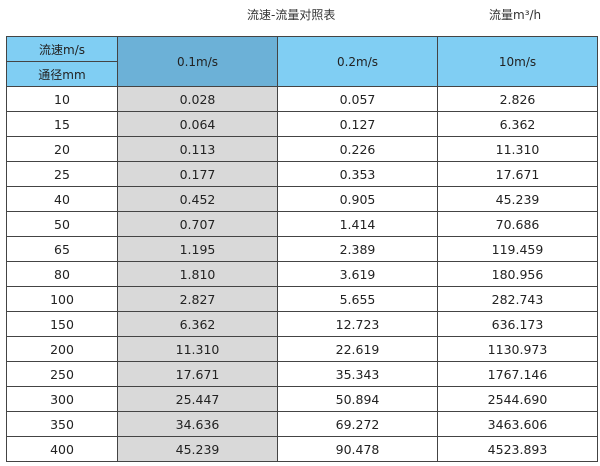 Image resolution: width=600 pixels, height=466 pixels. I want to click on table-row: 50 0.707 1.414 70.686, so click(302, 224).